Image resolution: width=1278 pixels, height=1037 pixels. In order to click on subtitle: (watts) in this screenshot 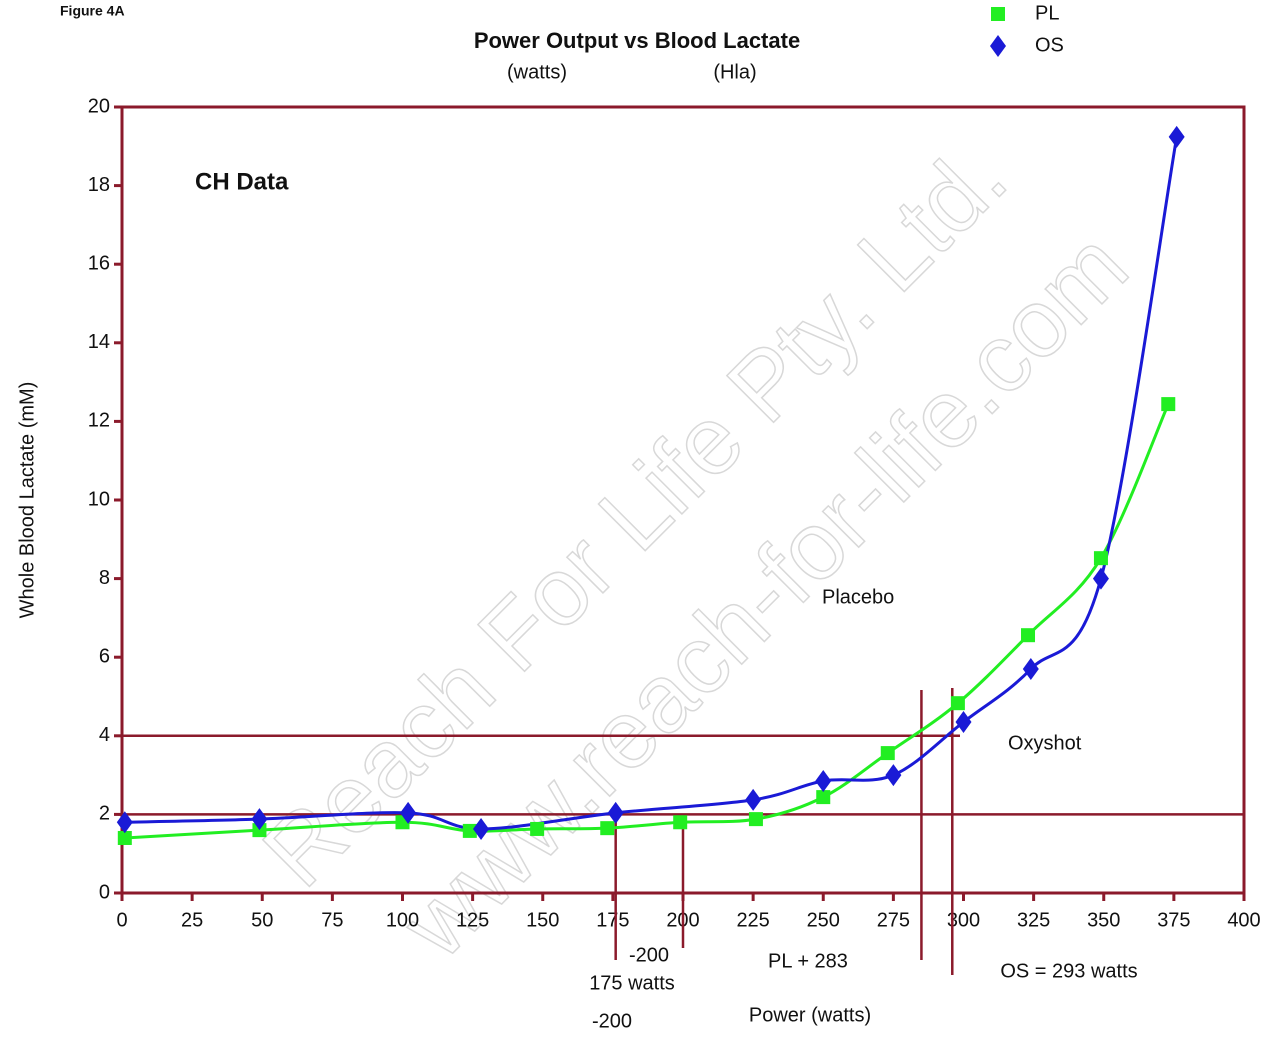, I will do `click(537, 72)`.